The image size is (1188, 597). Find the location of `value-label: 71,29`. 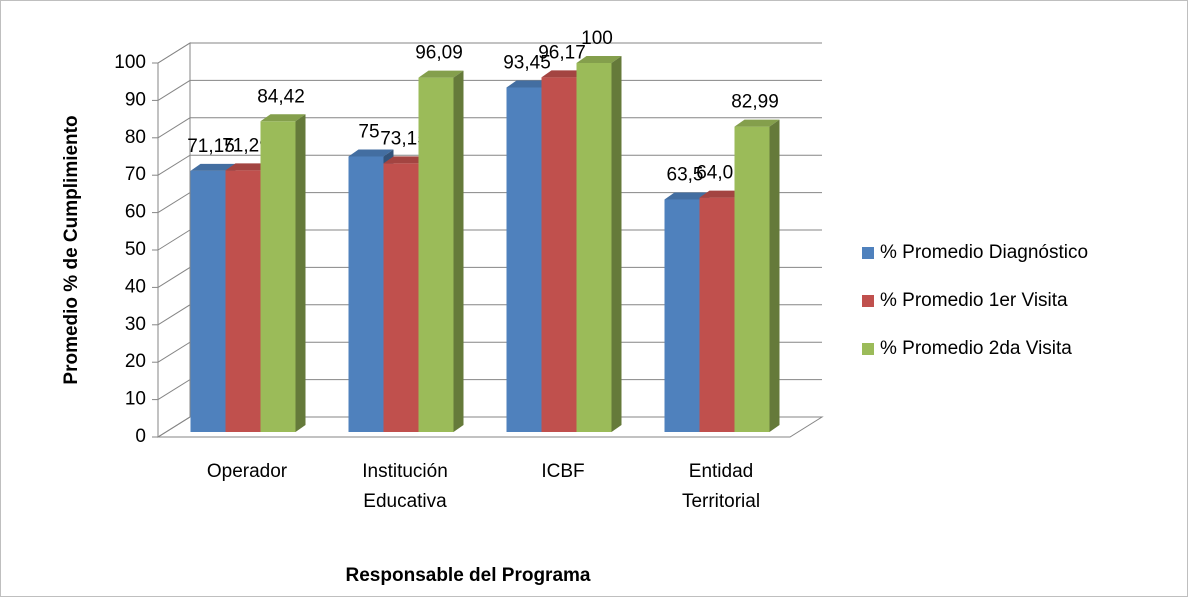

value-label: 71,29 is located at coordinates (246, 145).